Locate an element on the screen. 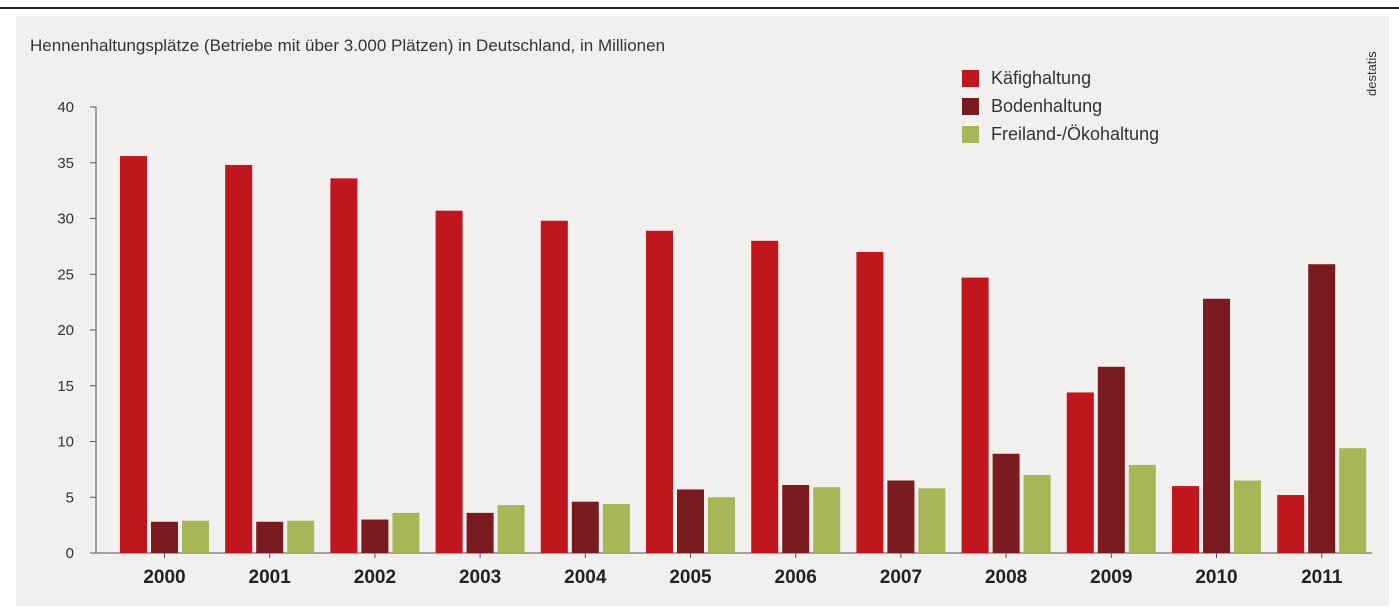 The width and height of the screenshot is (1399, 612). legend-item-cage: Käfighaltung is located at coordinates (1060, 78).